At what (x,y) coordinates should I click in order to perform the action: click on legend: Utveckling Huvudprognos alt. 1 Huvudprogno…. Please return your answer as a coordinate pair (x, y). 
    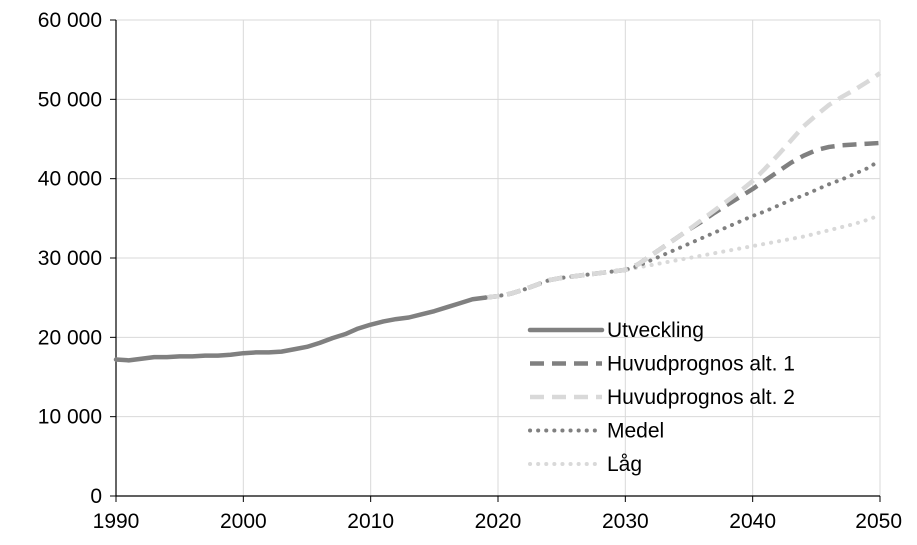
    Looking at the image, I should click on (661, 397).